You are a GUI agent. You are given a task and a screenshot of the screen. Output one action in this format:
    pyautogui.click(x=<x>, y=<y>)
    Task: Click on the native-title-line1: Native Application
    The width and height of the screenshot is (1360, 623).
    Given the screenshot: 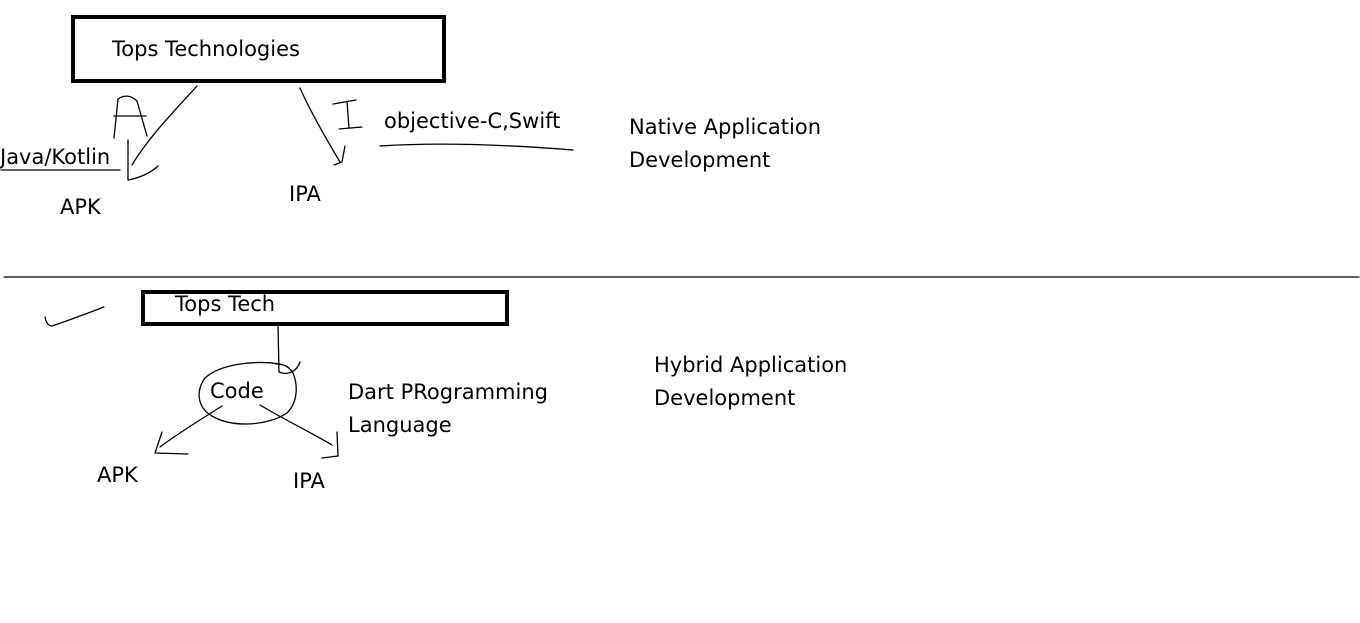 What is the action you would take?
    pyautogui.click(x=725, y=127)
    